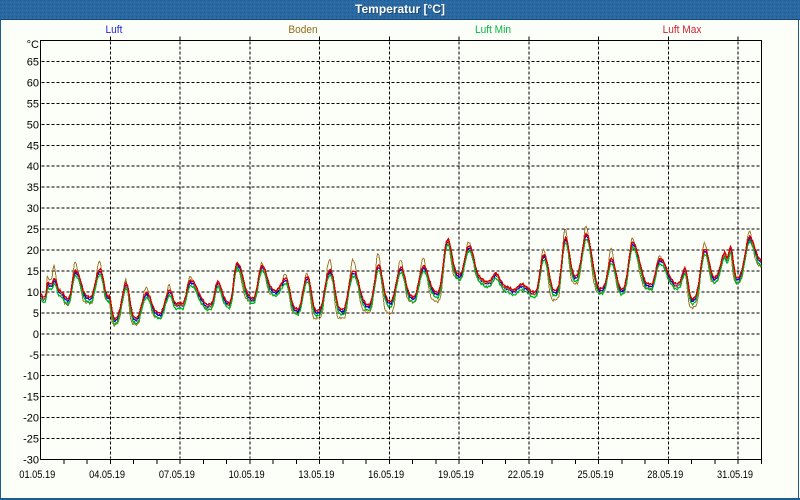 The height and width of the screenshot is (500, 800). Describe the element at coordinates (31, 440) in the screenshot. I see `svg-text: -25` at that location.